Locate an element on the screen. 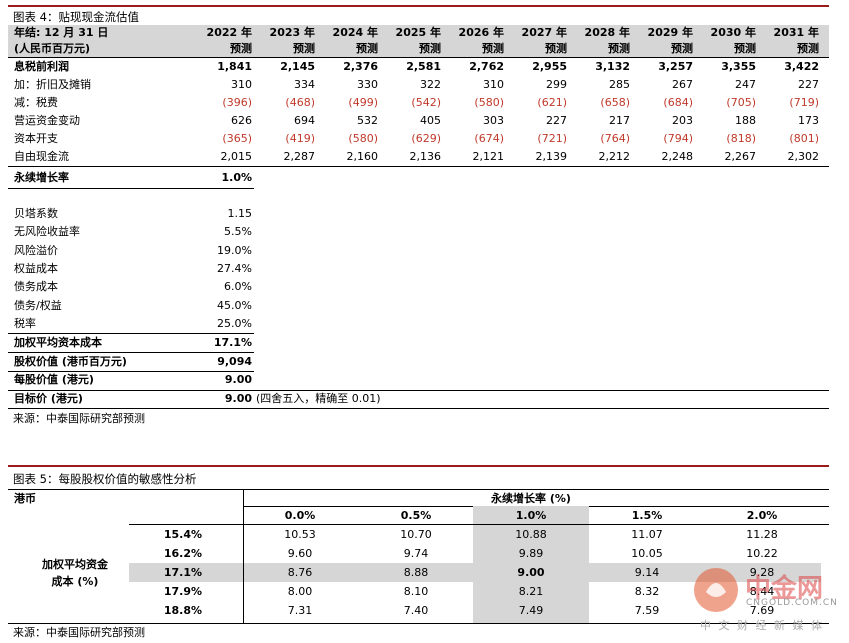 The height and width of the screenshot is (643, 849). perp-rule is located at coordinates (131, 188).